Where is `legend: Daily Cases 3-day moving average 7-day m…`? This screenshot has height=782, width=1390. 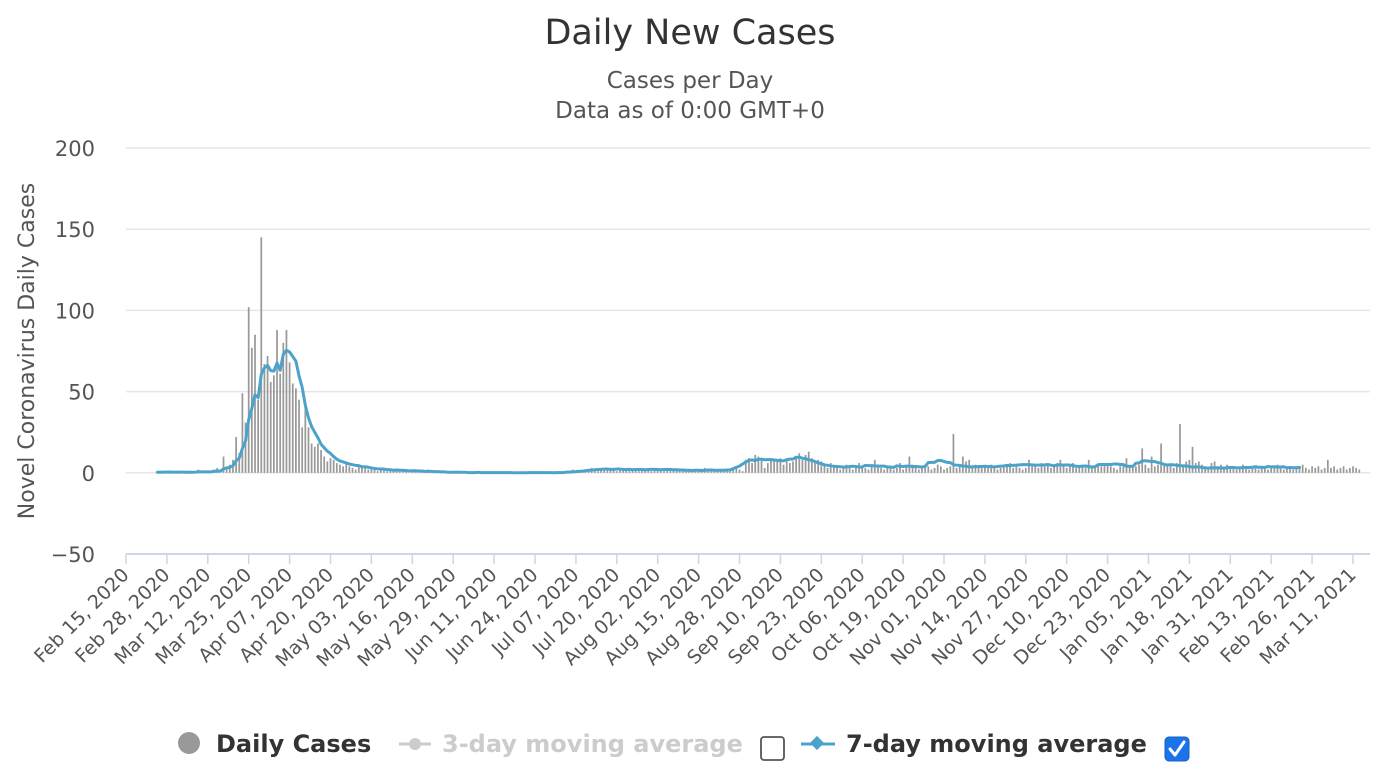
legend: Daily Cases 3-day moving average 7-day m… is located at coordinates (684, 746).